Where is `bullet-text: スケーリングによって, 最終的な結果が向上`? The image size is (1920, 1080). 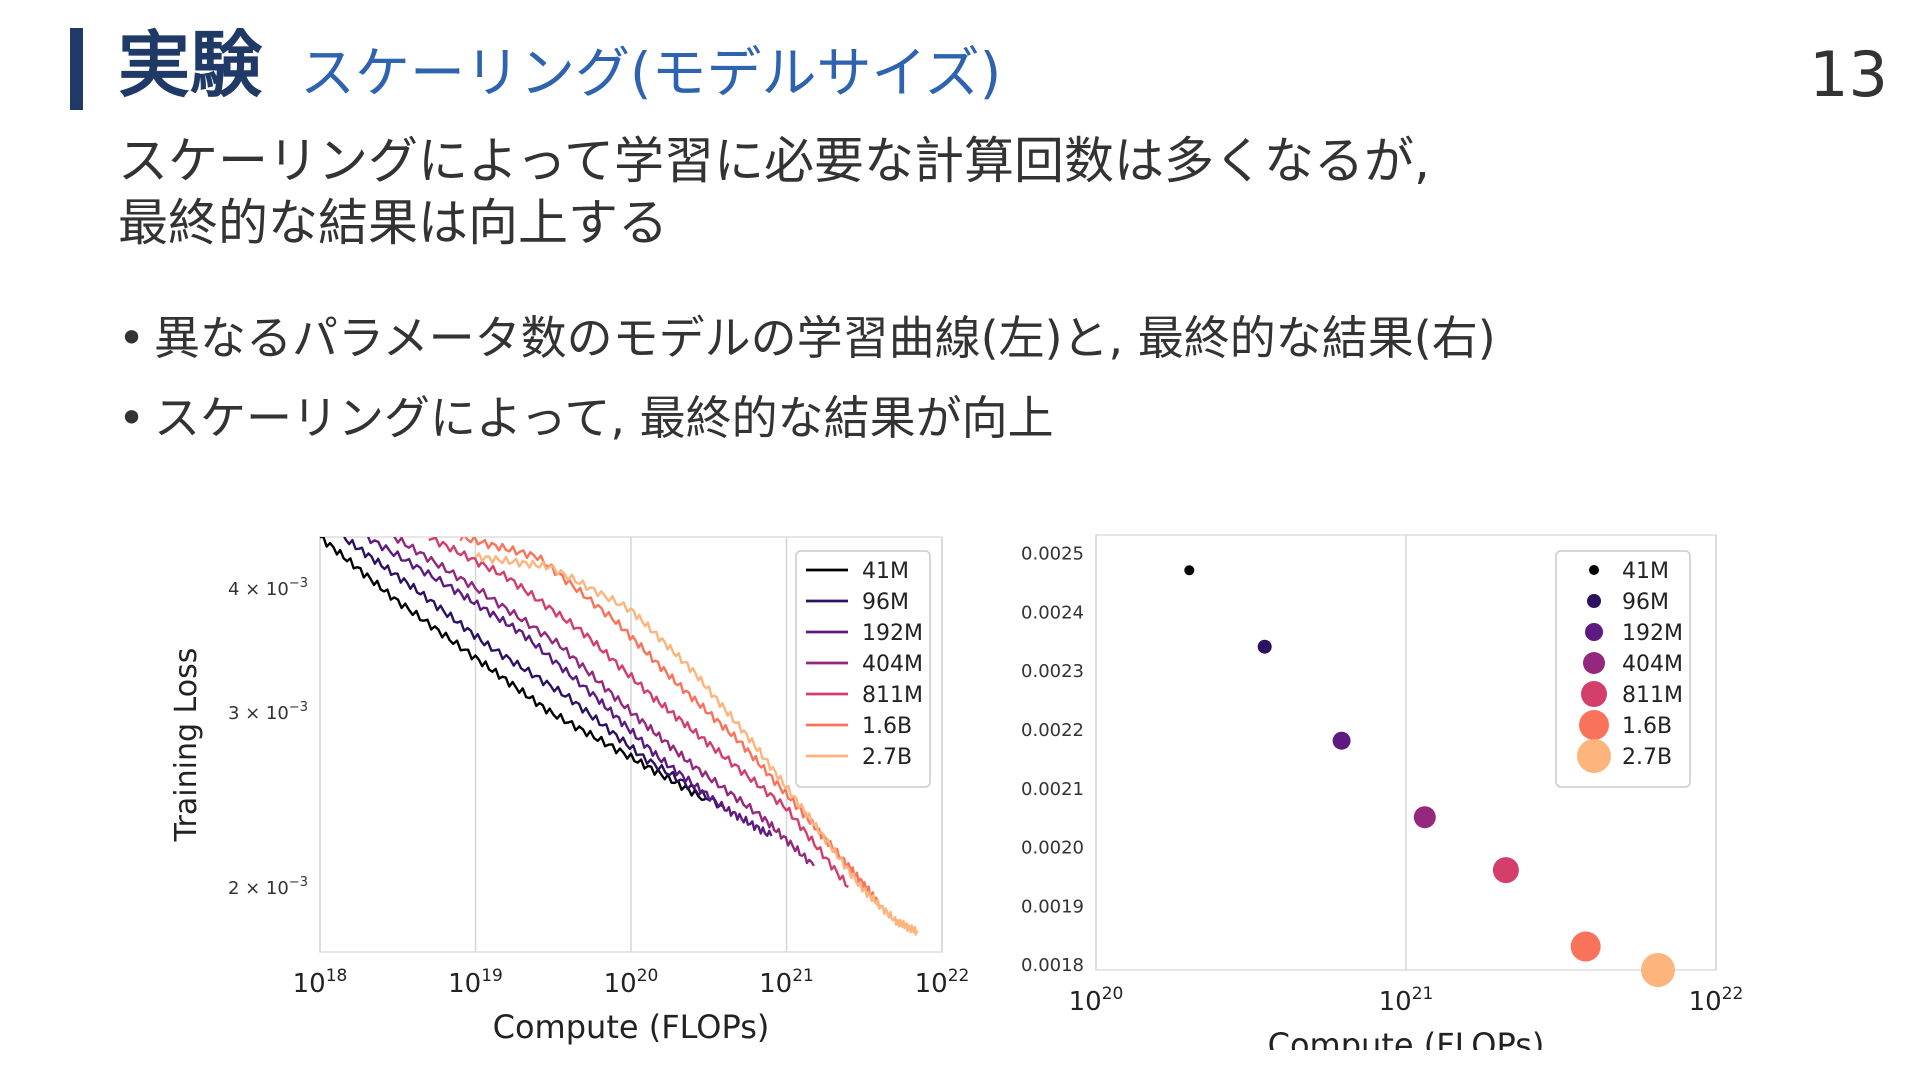
bullet-text: スケーリングによって, 最終的な結果が向上 is located at coordinates (604, 418).